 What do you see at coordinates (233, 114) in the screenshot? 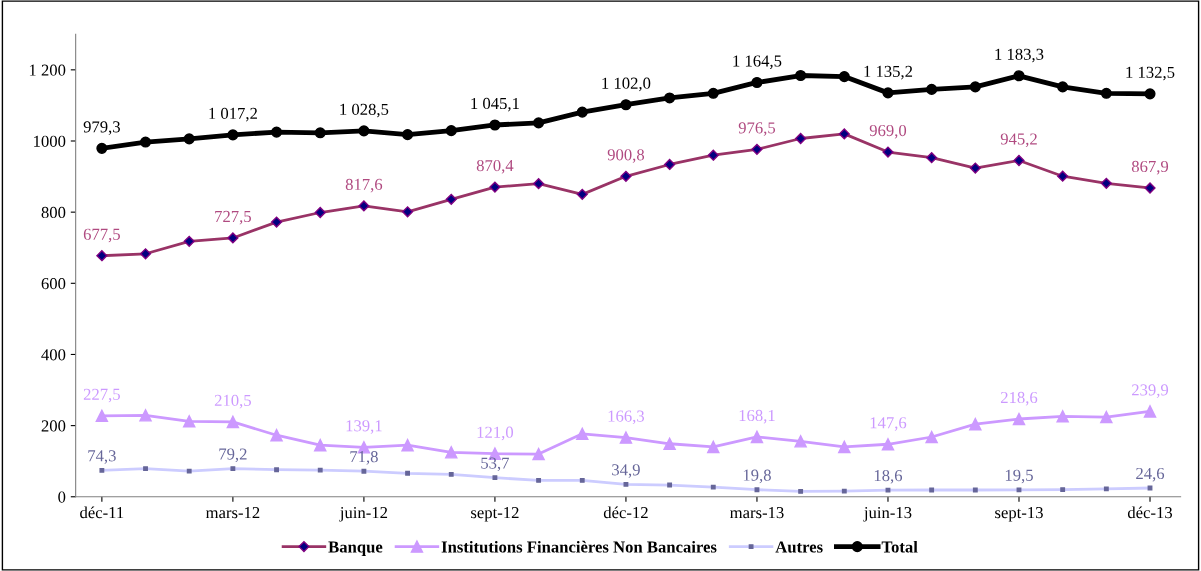
I see `data-label: 1 017,2` at bounding box center [233, 114].